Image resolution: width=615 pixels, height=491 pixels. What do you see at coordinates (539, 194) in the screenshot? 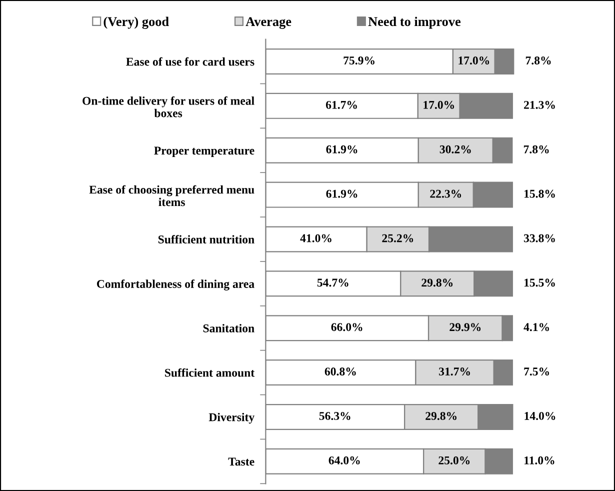
I see `data-label: 15.8%` at bounding box center [539, 194].